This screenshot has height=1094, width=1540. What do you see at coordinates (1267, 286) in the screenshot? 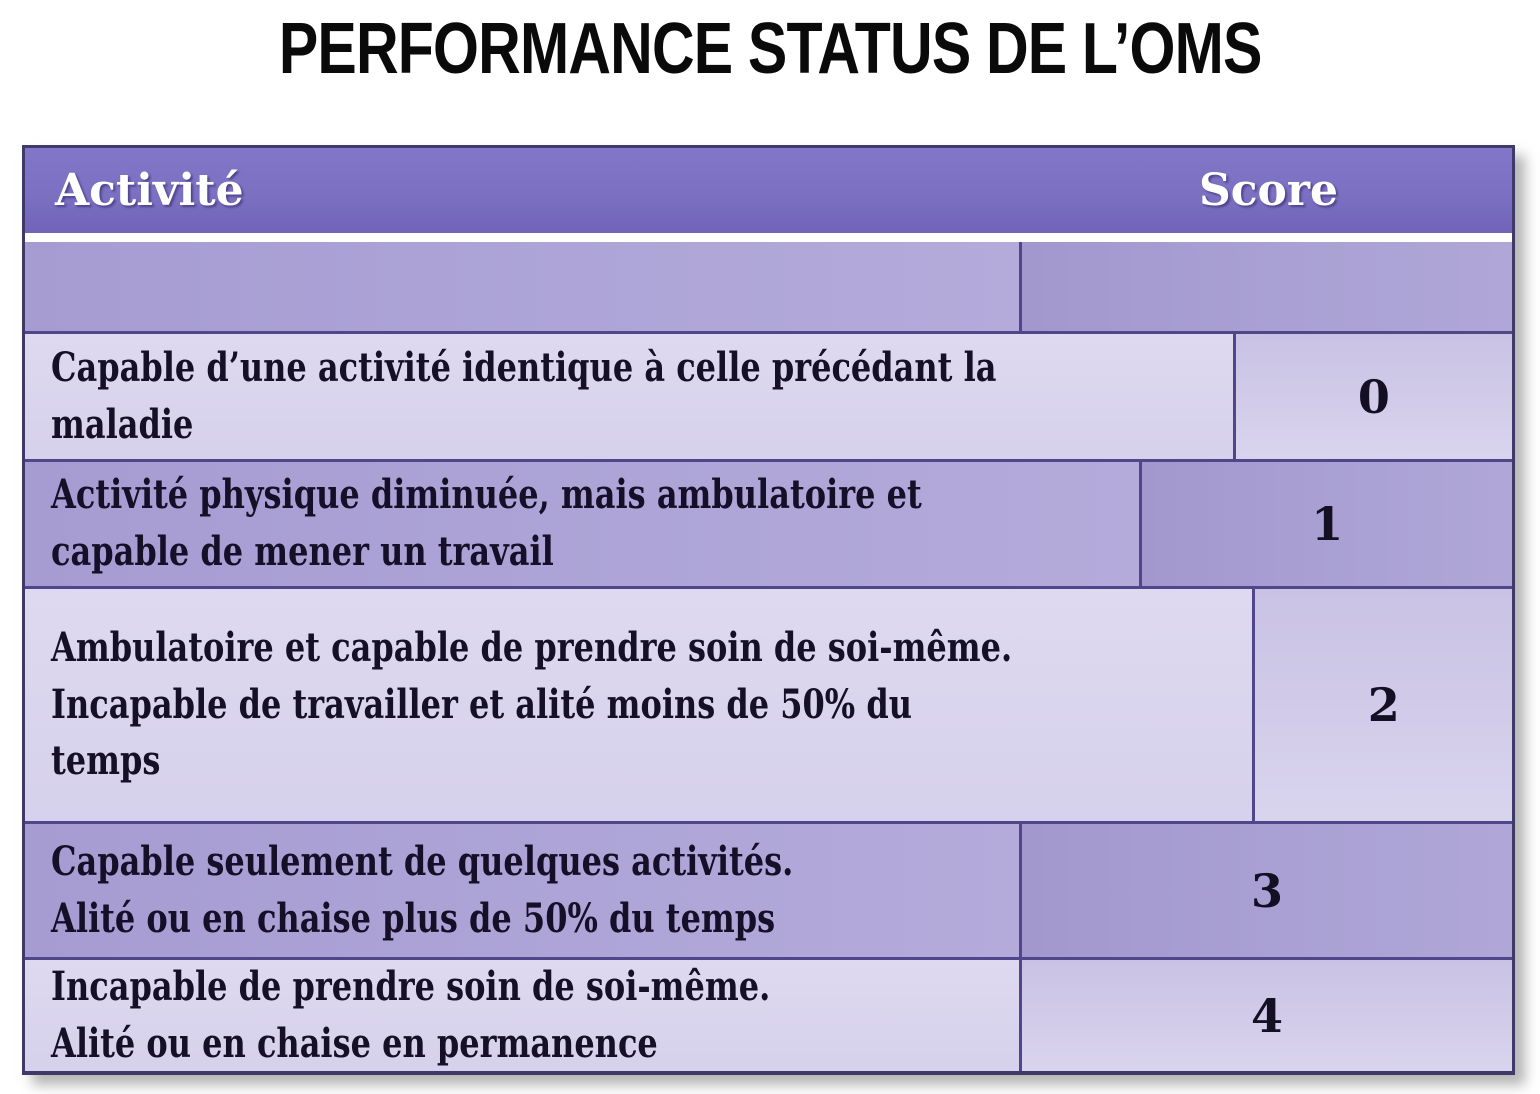
I see `score-cell-spacer` at bounding box center [1267, 286].